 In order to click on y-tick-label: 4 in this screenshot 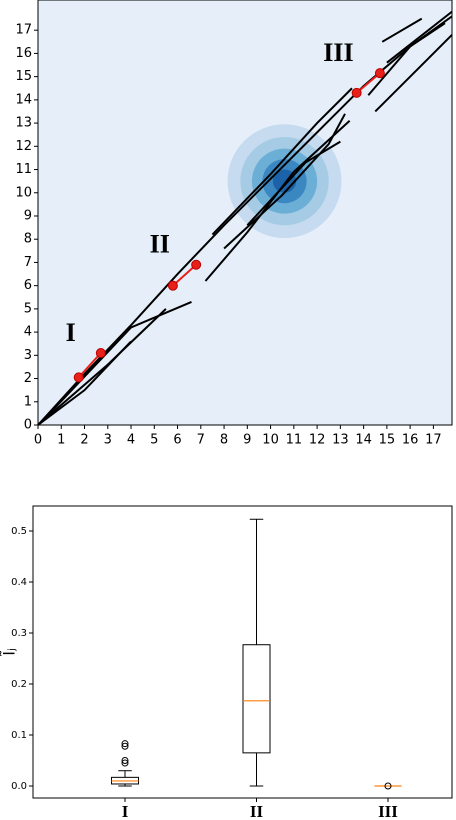, I will do `click(28, 332)`.